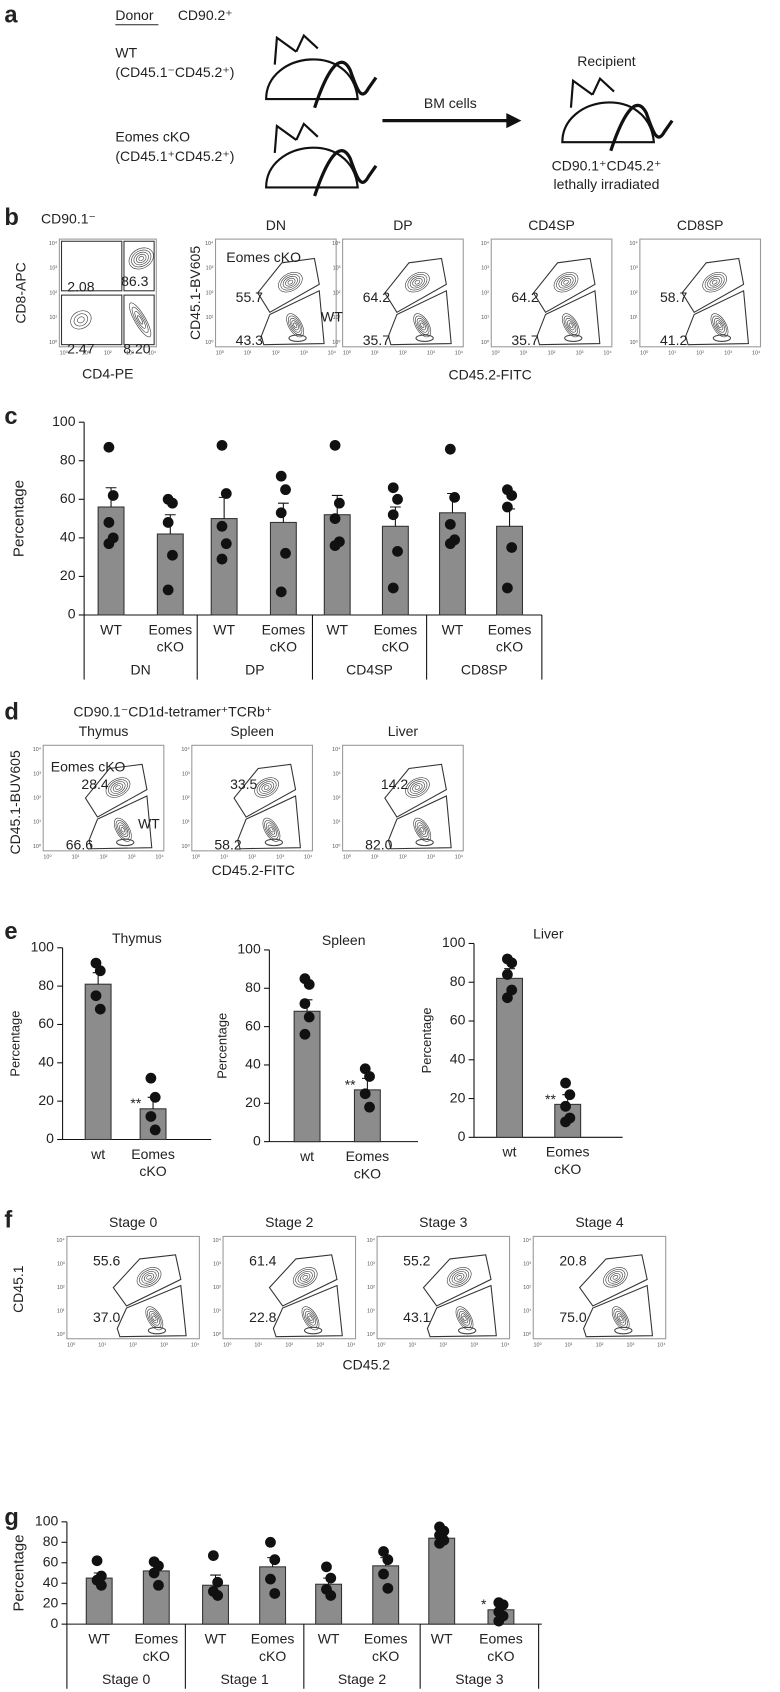 The width and height of the screenshot is (780, 1692). I want to click on category-label-box: Eomes cKO, so click(568, 1160).